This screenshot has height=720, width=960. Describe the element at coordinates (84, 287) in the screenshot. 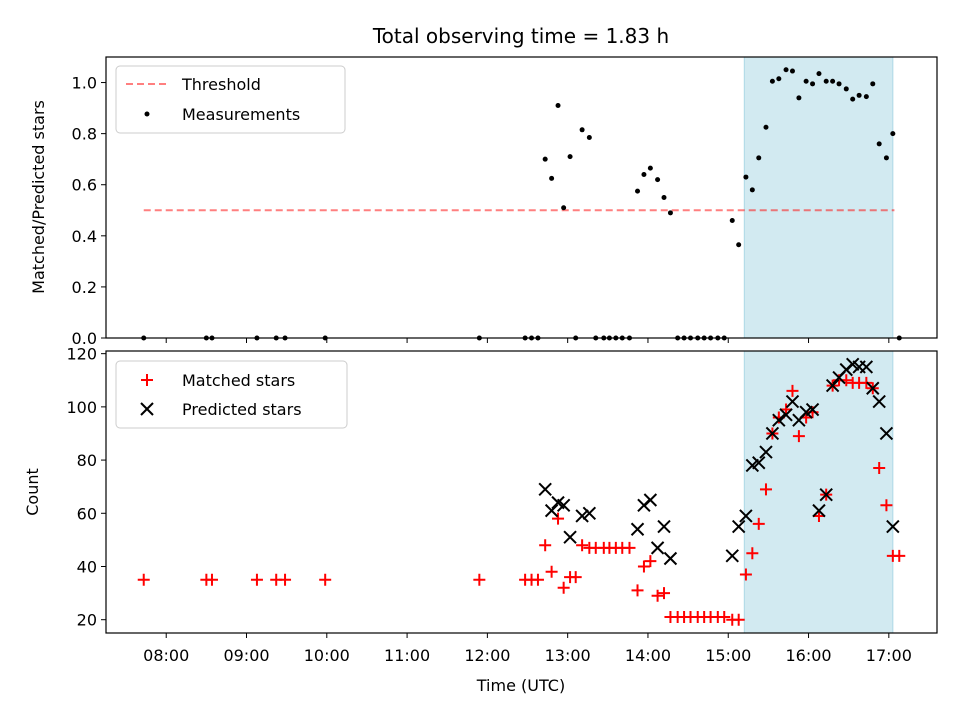

I see `top-y-tick-label: 0.2` at that location.